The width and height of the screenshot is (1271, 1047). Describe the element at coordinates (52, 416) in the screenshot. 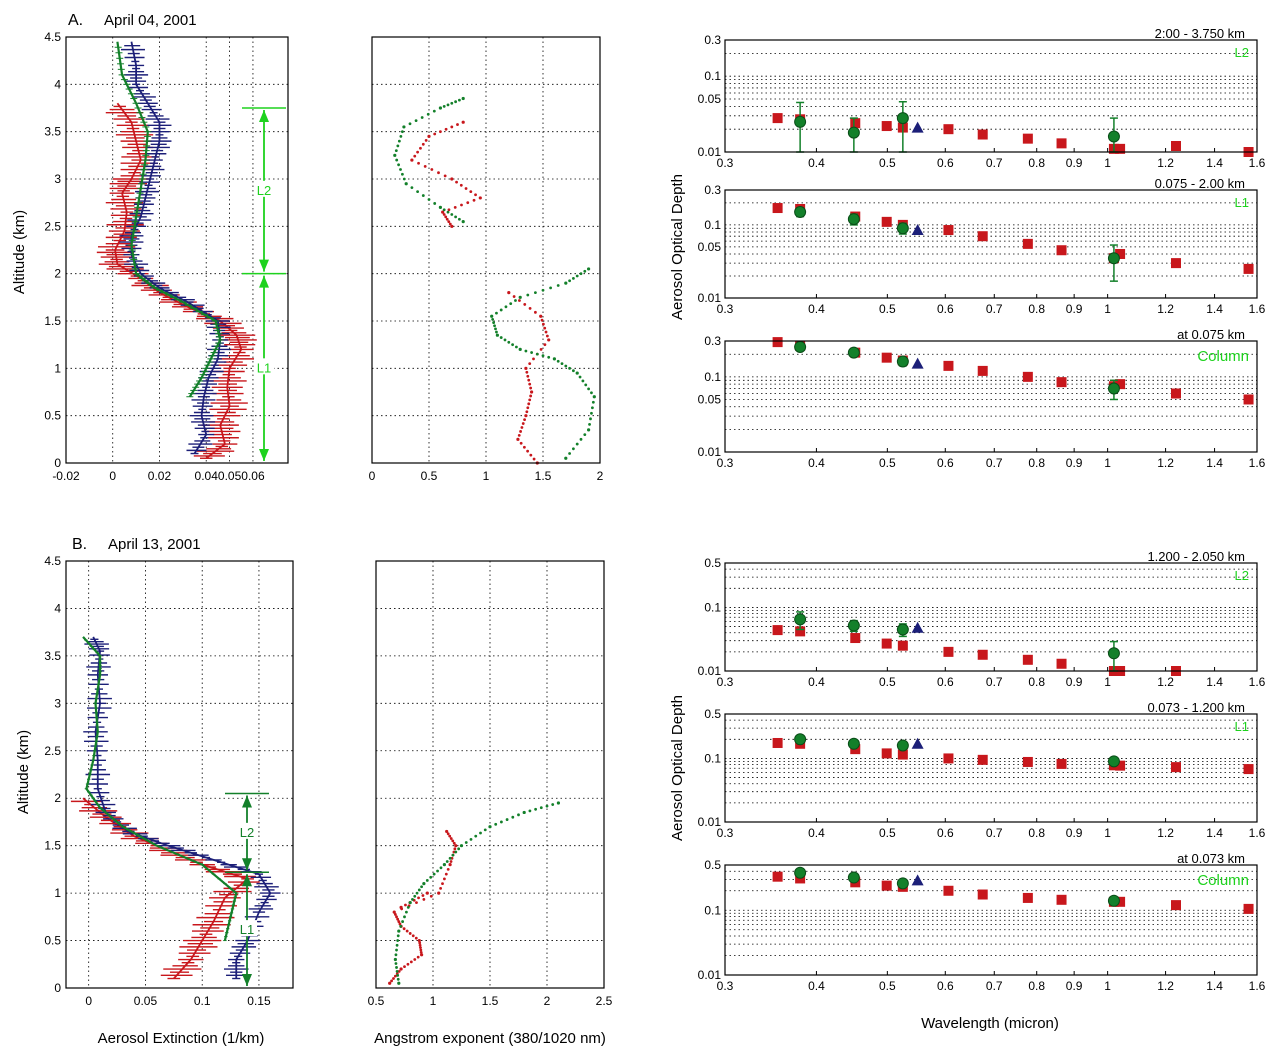

I see `y-tick-label: 0.5` at that location.